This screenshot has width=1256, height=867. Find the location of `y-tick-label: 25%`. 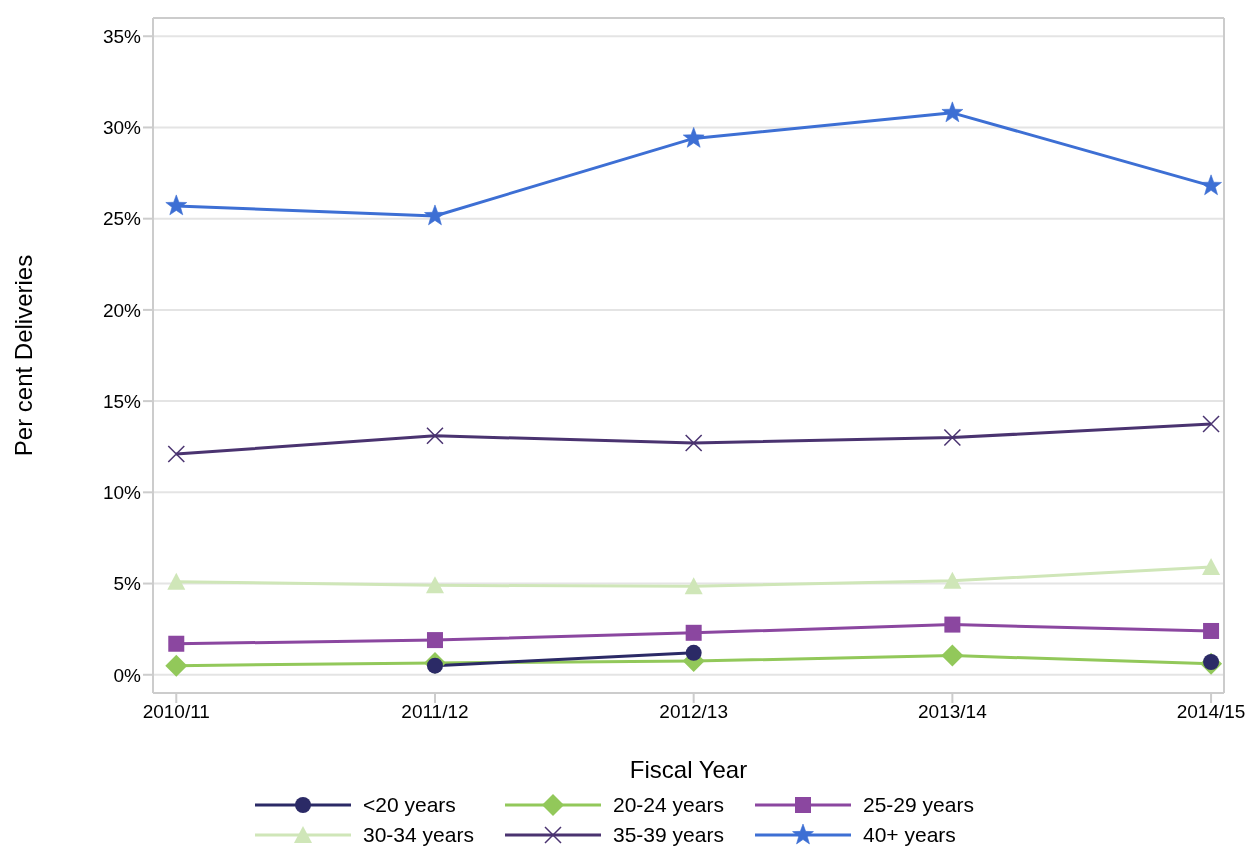

y-tick-label: 25% is located at coordinates (122, 219).